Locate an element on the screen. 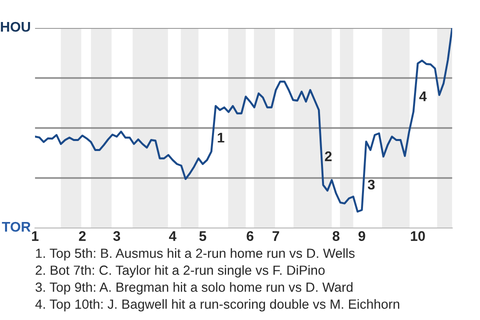 The height and width of the screenshot is (320, 480). x-tick-label: 9 is located at coordinates (362, 236).